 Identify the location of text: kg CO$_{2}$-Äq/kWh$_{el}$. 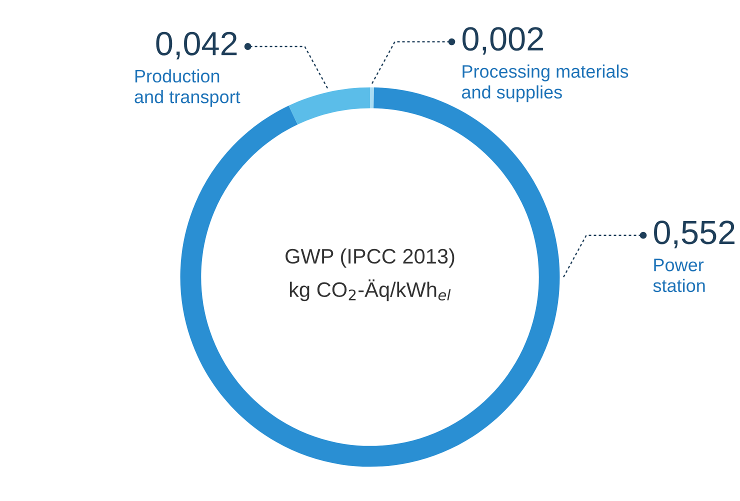
(370, 290).